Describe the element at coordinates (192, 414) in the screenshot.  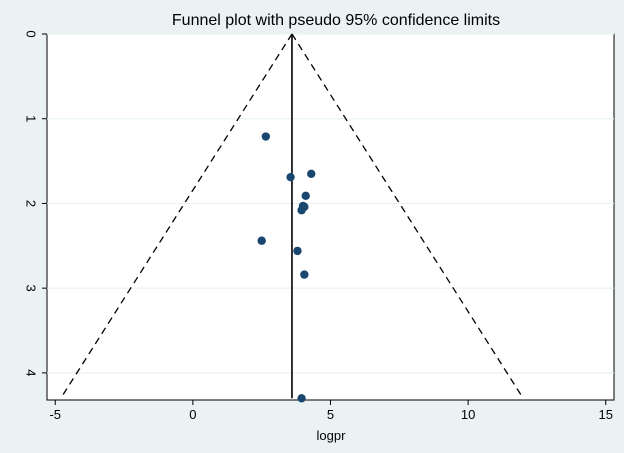
I see `x-tick-label-1: 0` at that location.